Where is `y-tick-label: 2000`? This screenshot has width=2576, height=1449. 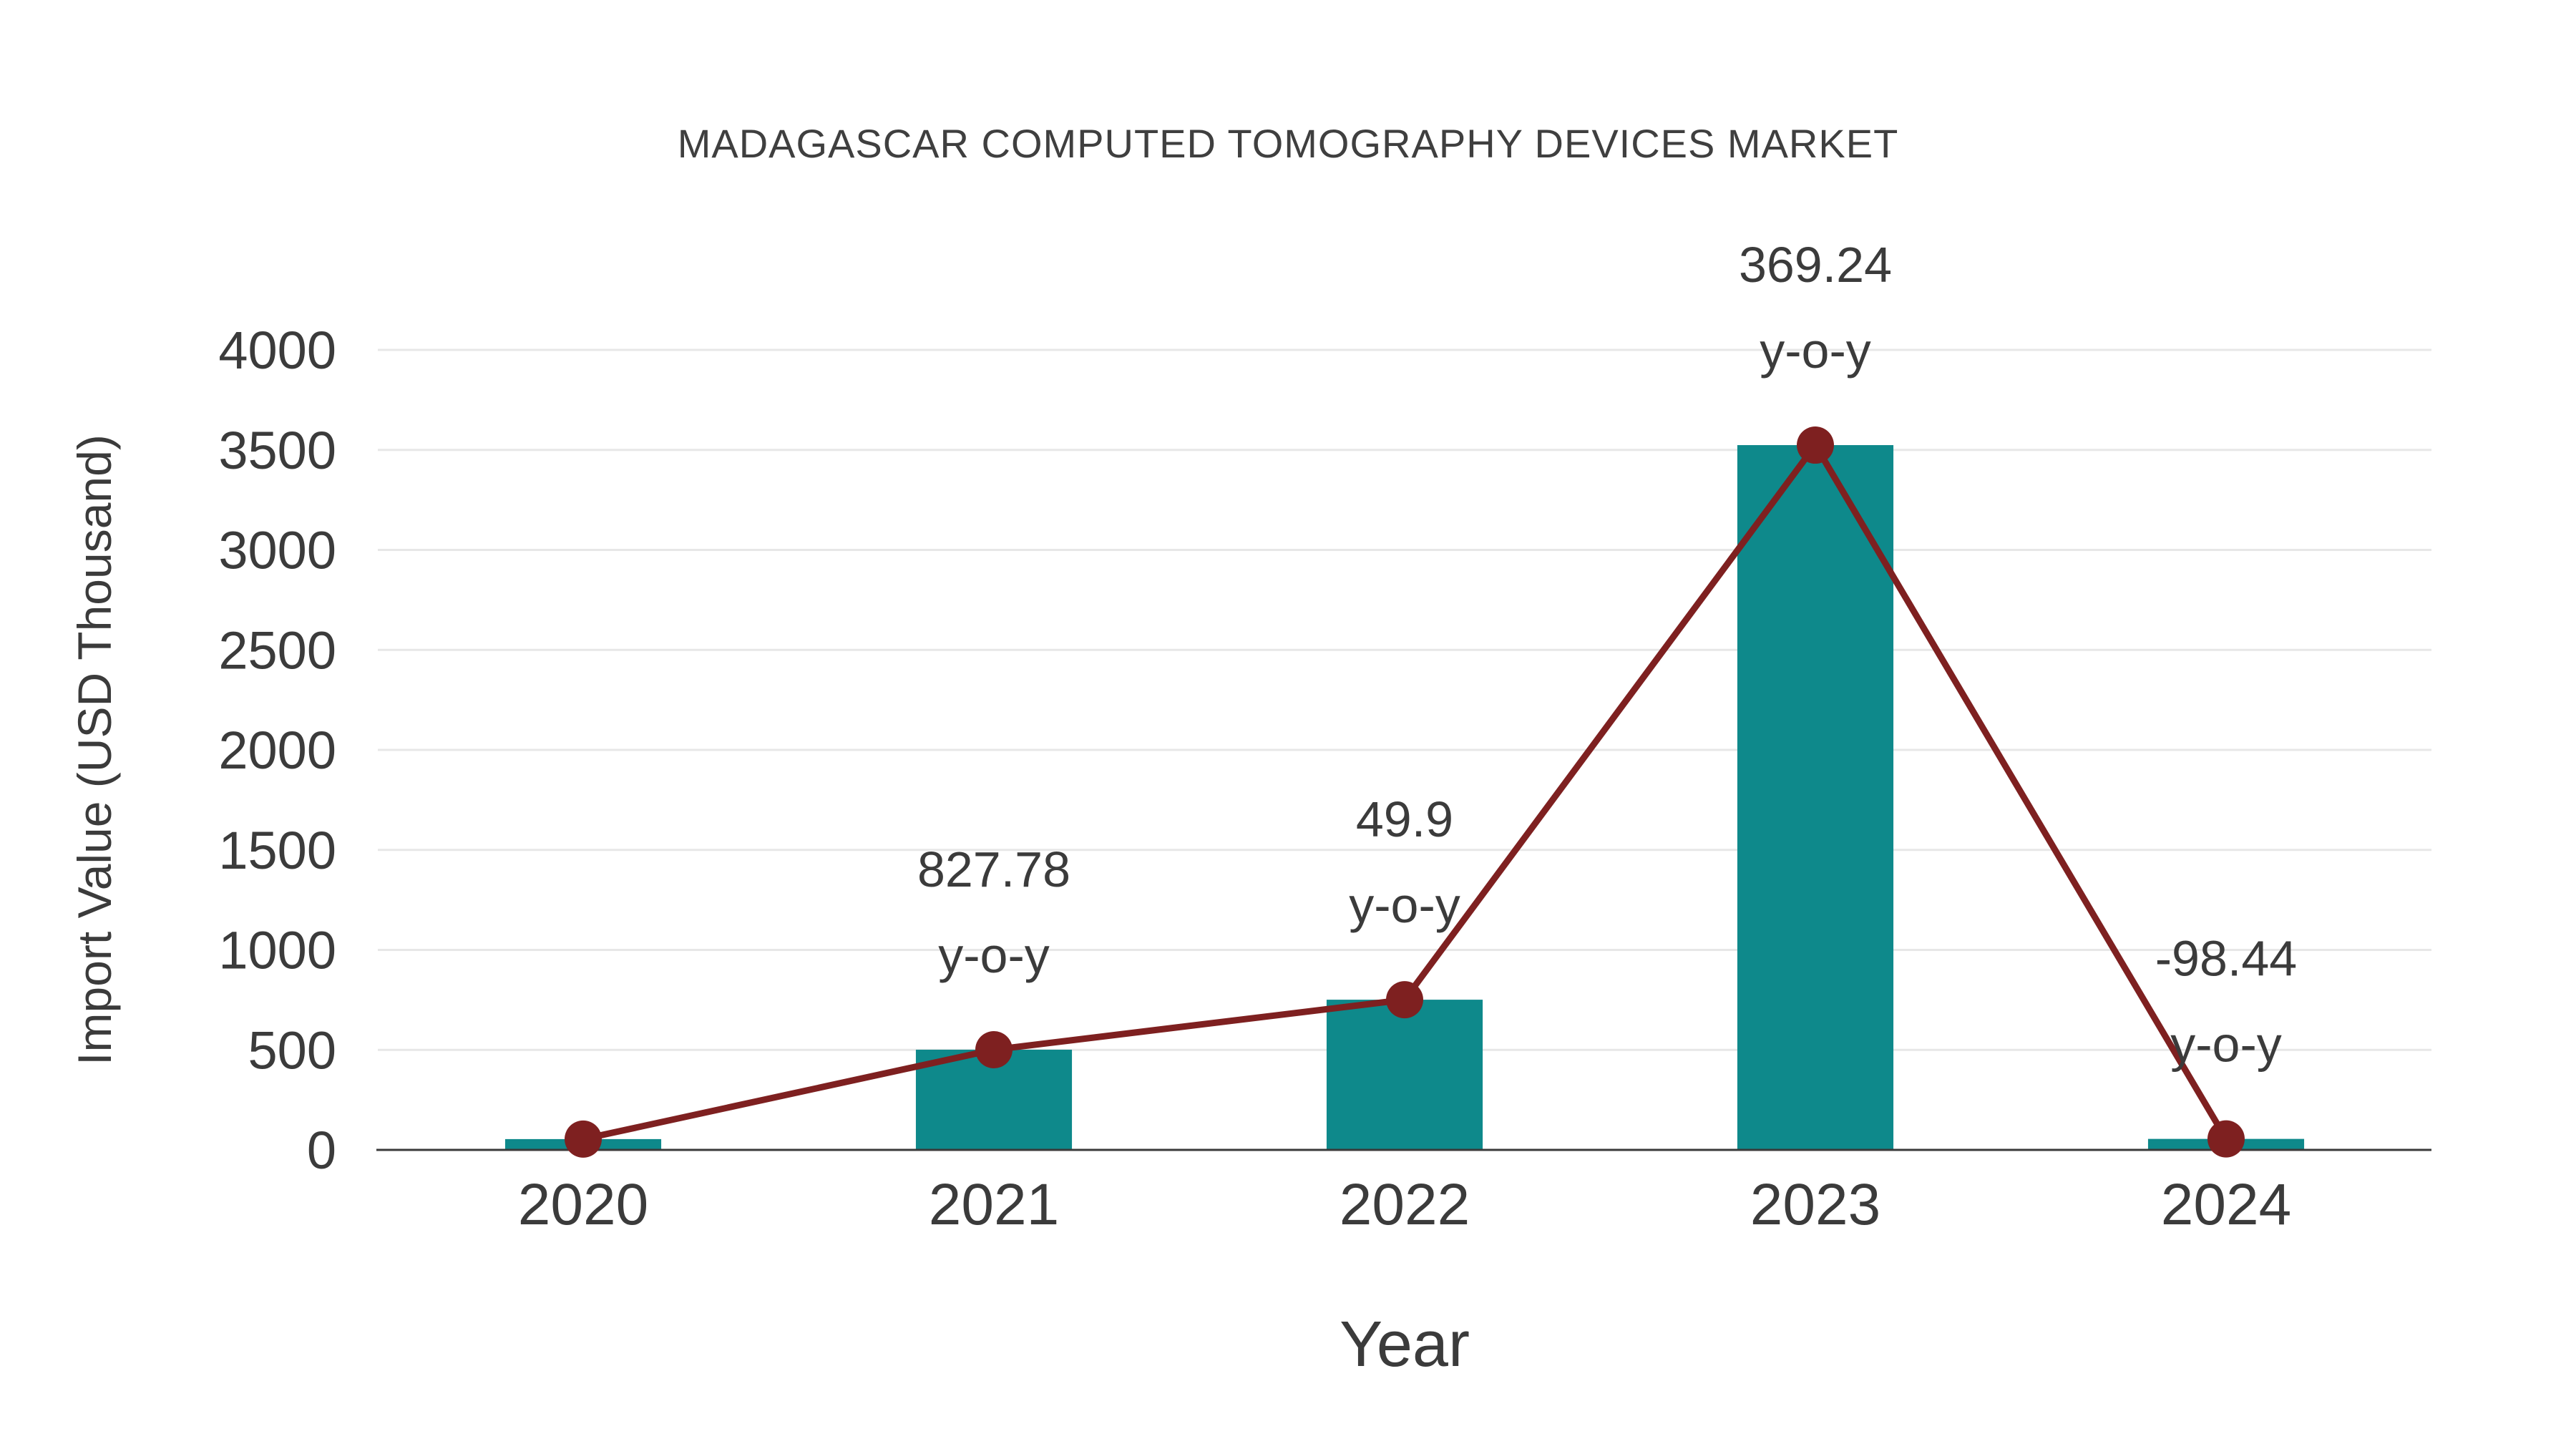
y-tick-label: 2000 is located at coordinates (277, 750).